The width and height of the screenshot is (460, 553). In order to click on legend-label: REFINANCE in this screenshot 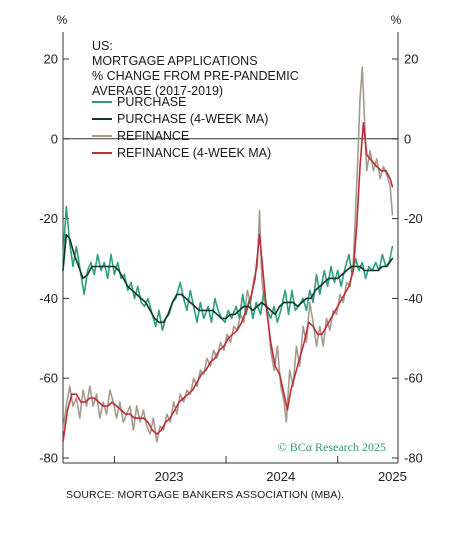, I will do `click(153, 136)`.